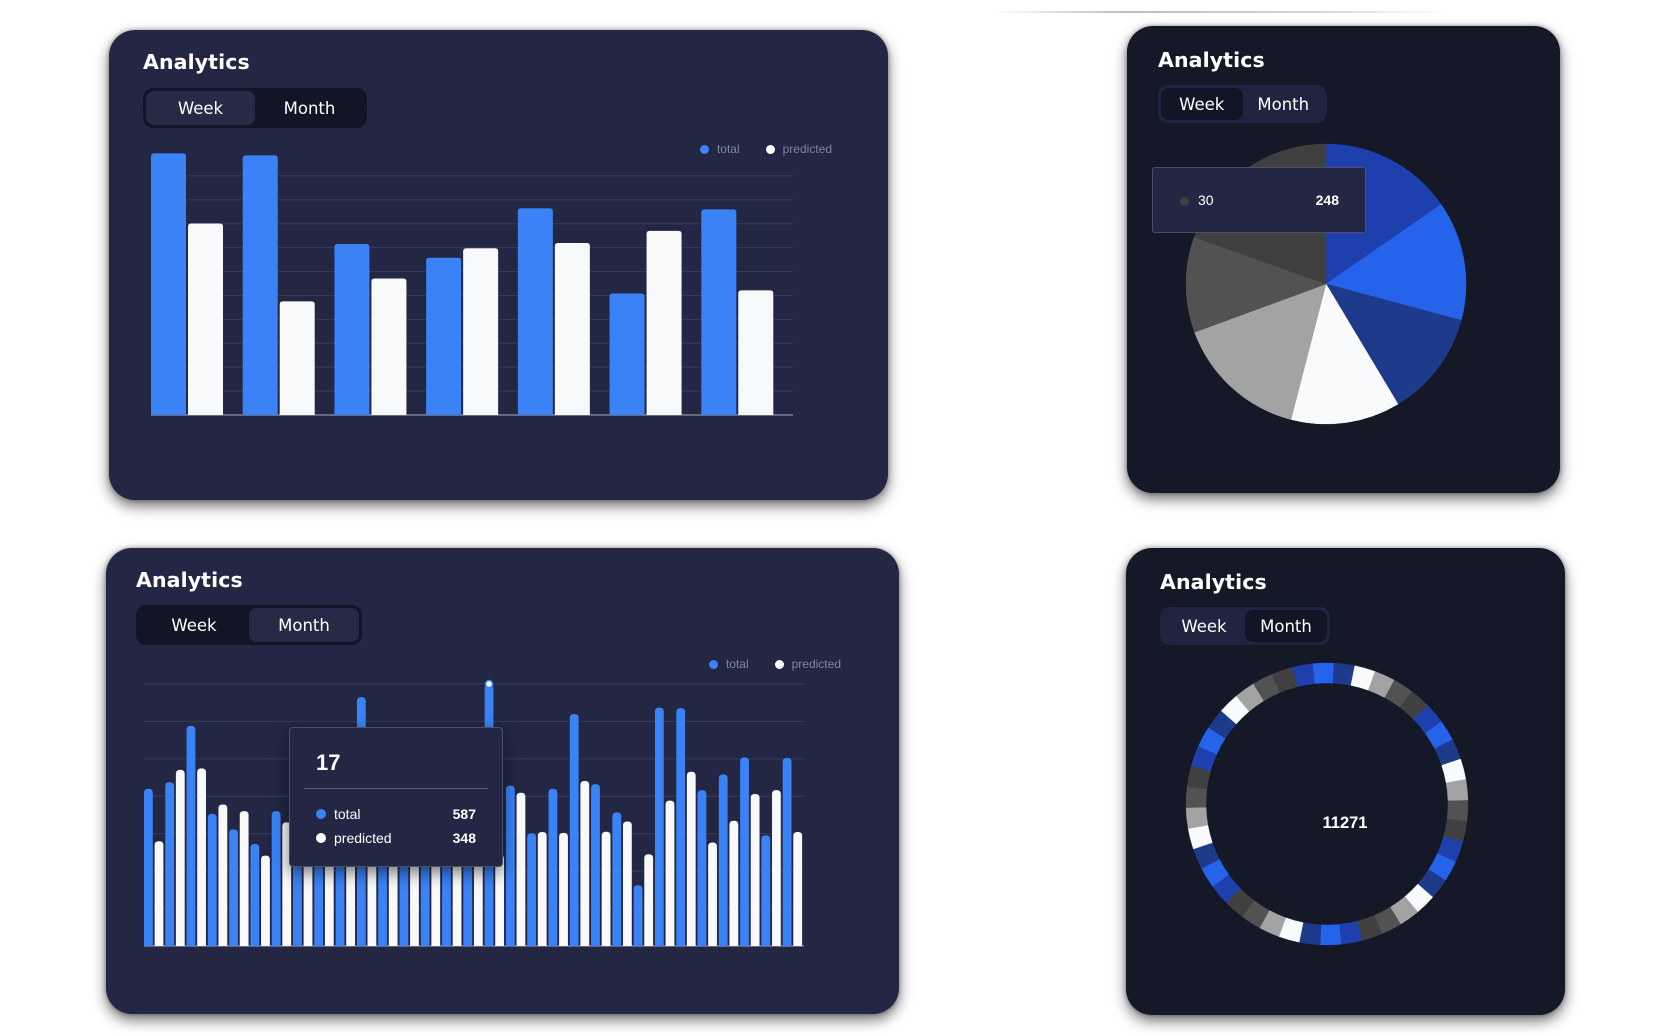  Describe the element at coordinates (1327, 804) in the screenshot. I see `donut-chart` at that location.